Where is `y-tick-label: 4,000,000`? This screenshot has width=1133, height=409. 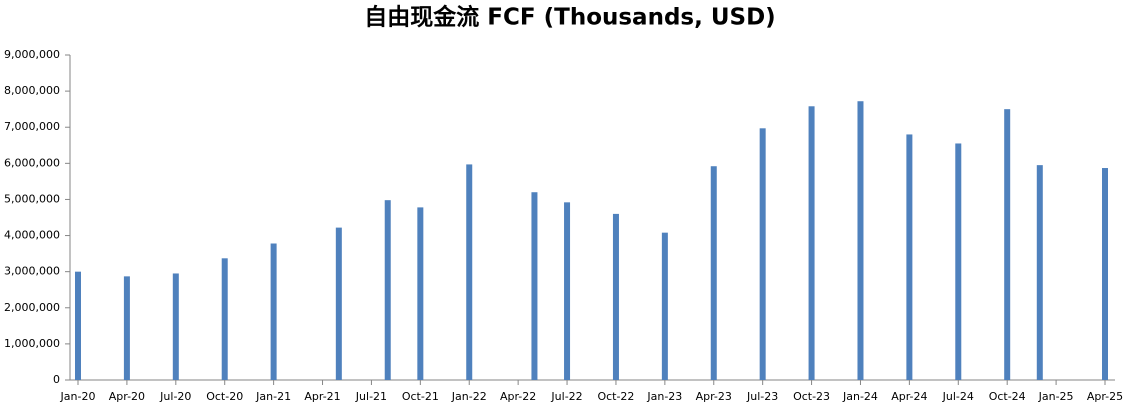 y-tick-label: 4,000,000 is located at coordinates (32, 235).